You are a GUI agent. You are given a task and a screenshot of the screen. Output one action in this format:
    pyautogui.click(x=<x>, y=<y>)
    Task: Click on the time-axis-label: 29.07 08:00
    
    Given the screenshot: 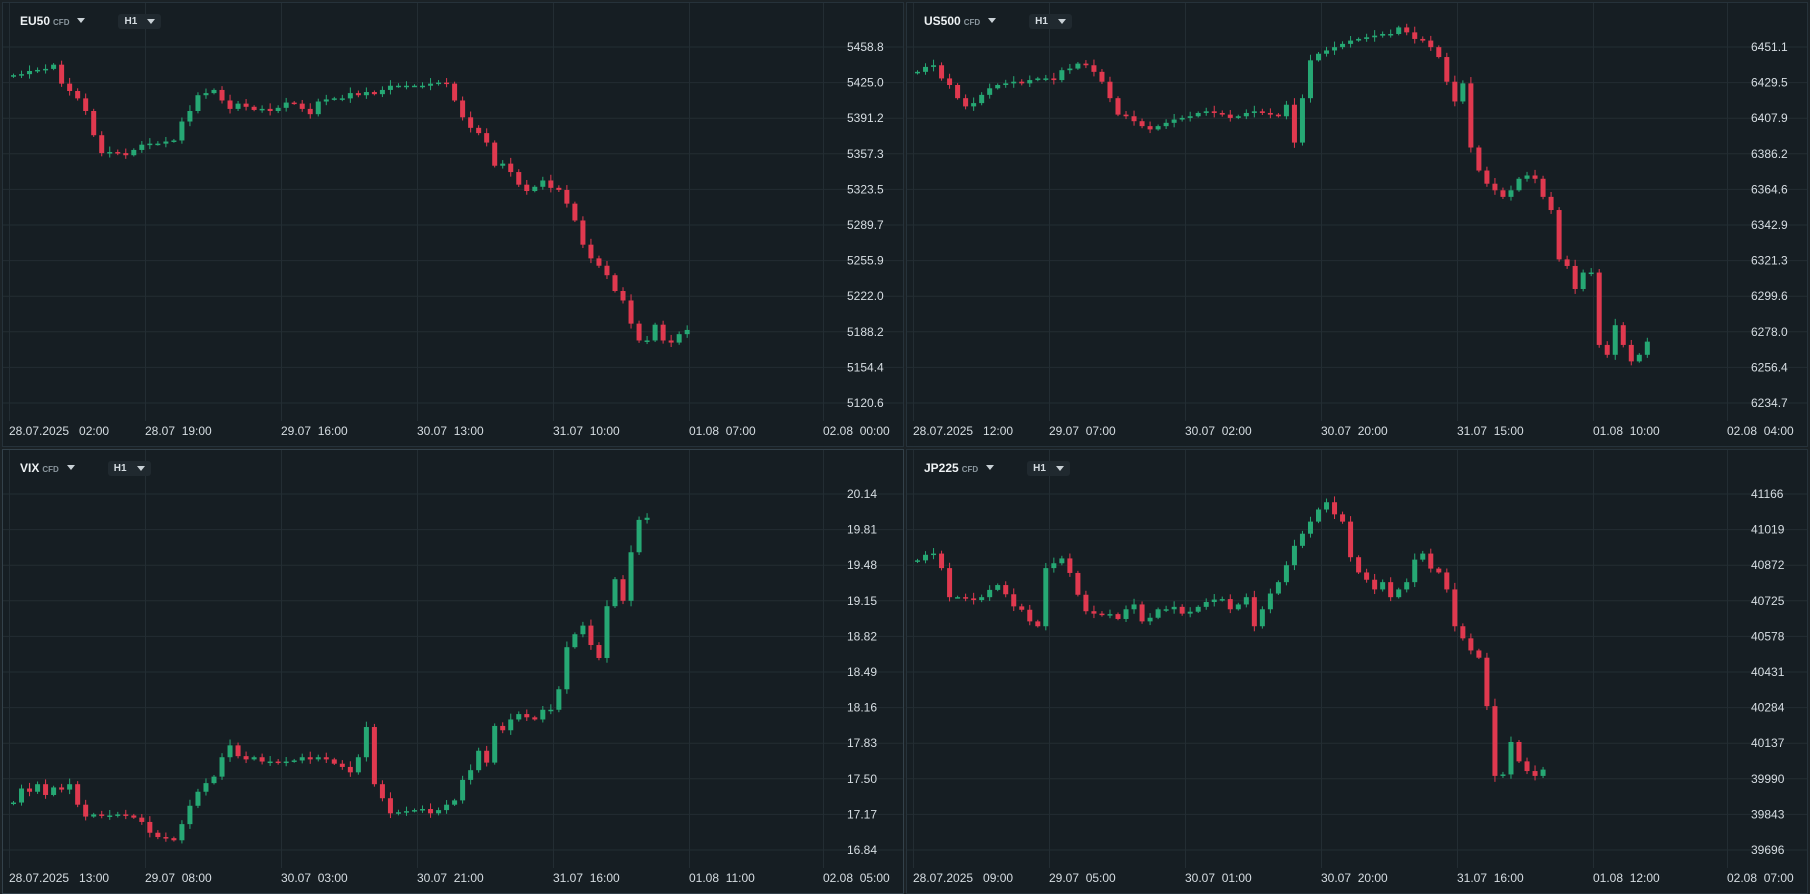 What is the action you would take?
    pyautogui.click(x=178, y=878)
    